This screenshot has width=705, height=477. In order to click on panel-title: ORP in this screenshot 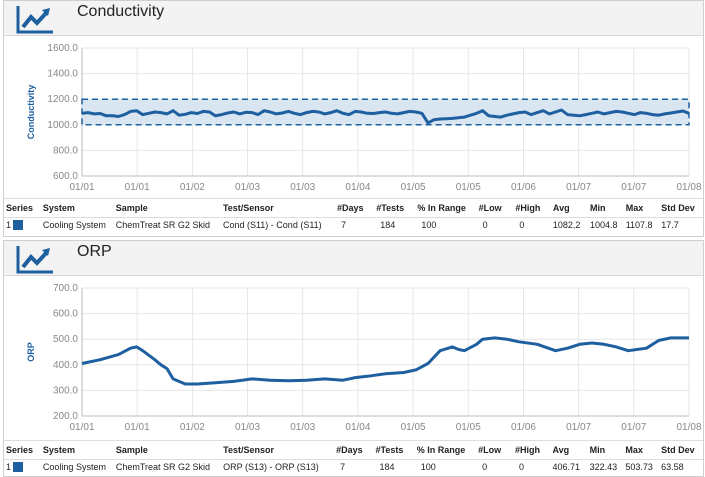, I will do `click(94, 251)`.